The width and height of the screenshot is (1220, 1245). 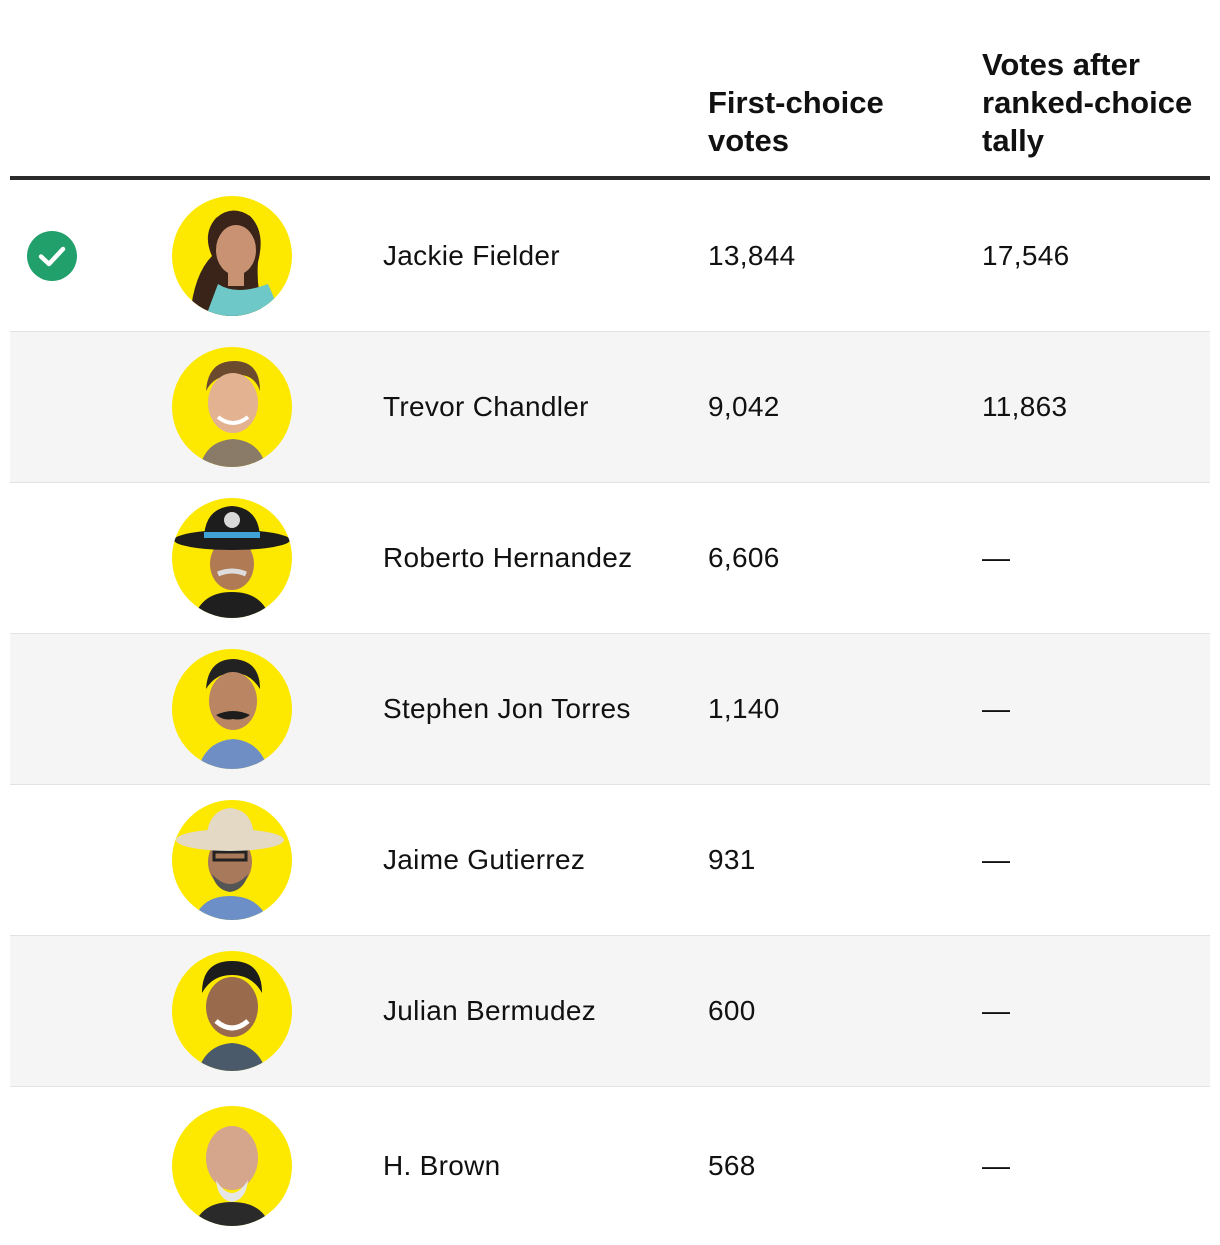 What do you see at coordinates (732, 1010) in the screenshot?
I see `first-choice-votes: 600` at bounding box center [732, 1010].